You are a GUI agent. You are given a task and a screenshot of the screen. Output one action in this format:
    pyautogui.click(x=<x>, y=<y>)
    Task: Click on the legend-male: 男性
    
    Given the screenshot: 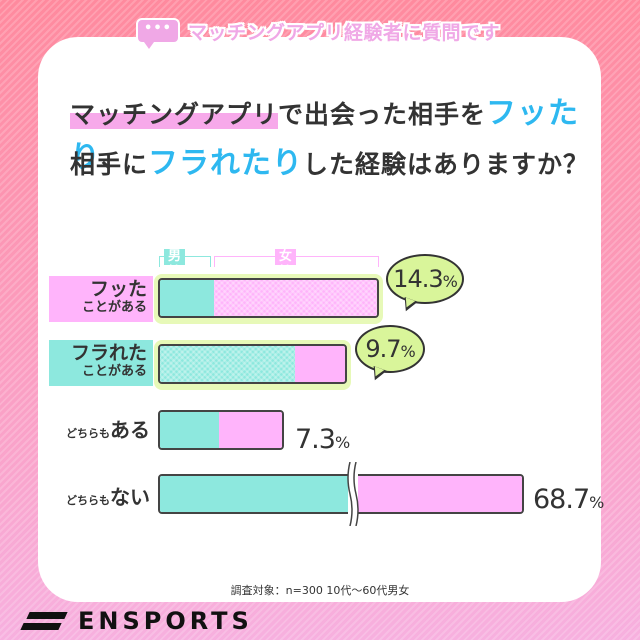 What is the action you would take?
    pyautogui.click(x=175, y=264)
    